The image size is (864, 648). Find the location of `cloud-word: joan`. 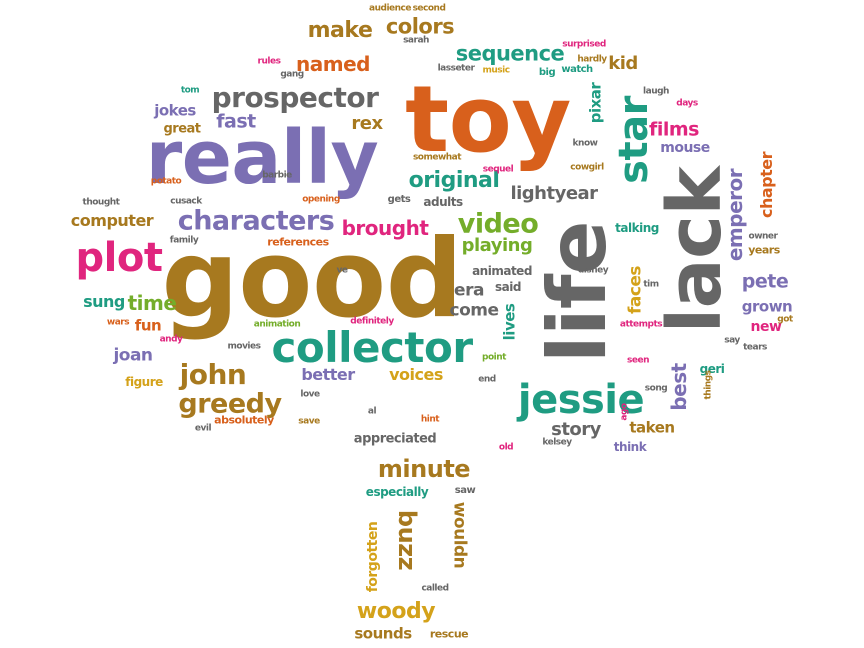

cloud-word: joan is located at coordinates (133, 355).